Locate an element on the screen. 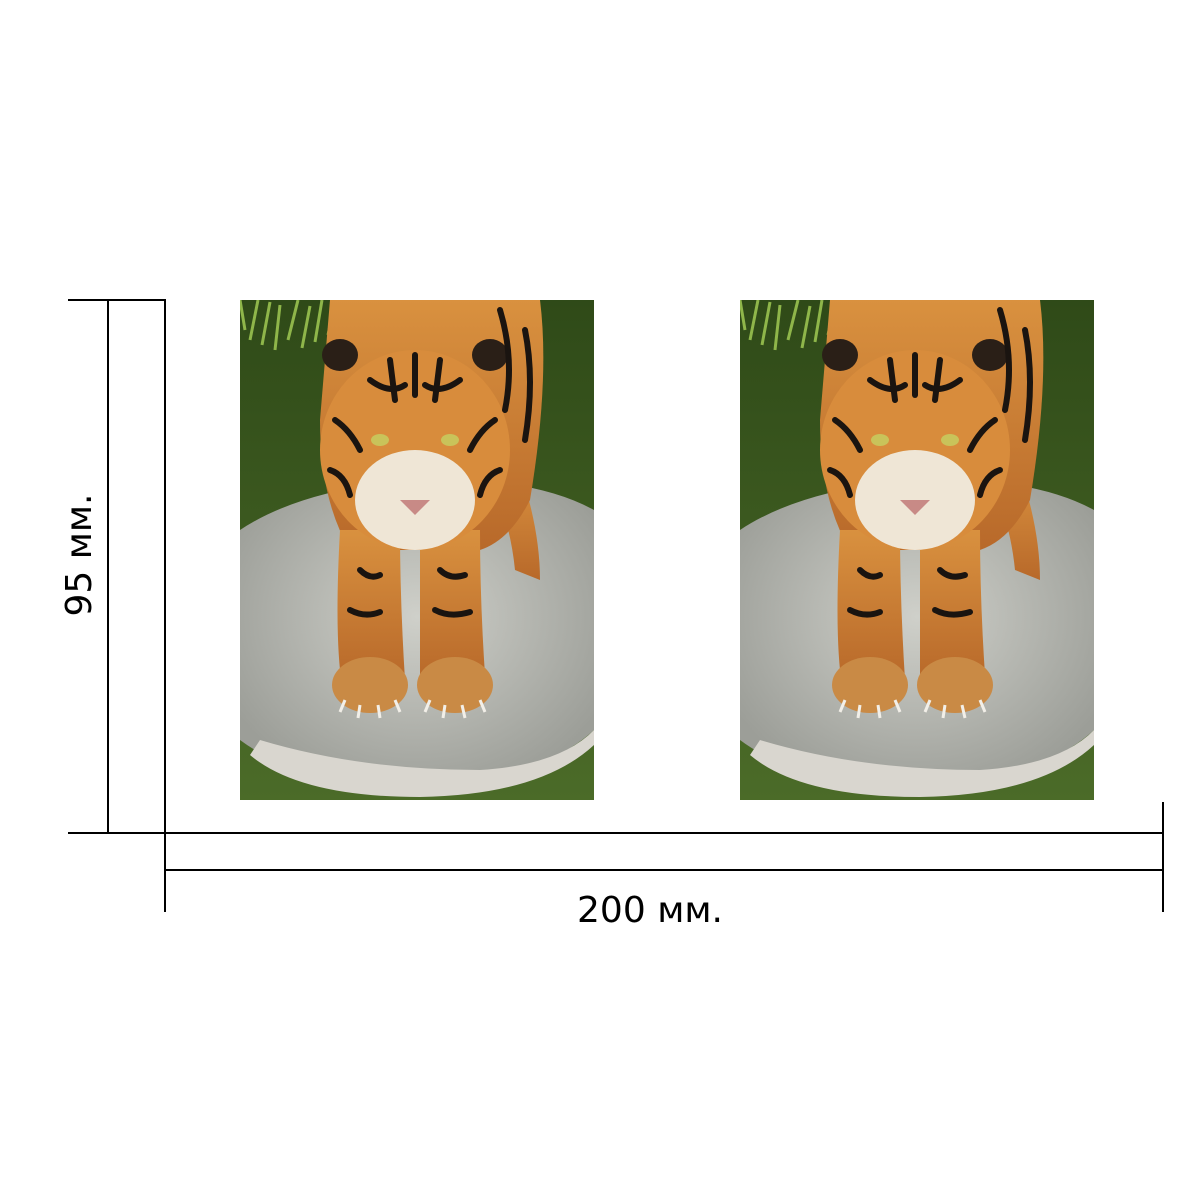 This screenshot has height=1200, width=1200. width-dimension-right-tick is located at coordinates (1163, 857).